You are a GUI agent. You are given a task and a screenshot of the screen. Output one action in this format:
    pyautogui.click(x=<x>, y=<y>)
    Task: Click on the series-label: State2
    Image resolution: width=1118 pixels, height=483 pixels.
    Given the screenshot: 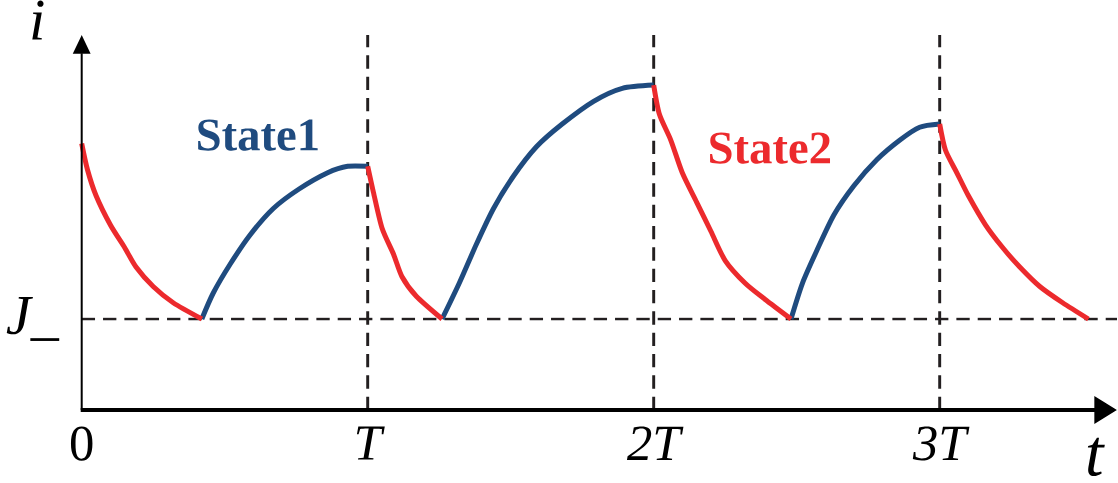 What is the action you would take?
    pyautogui.click(x=770, y=148)
    